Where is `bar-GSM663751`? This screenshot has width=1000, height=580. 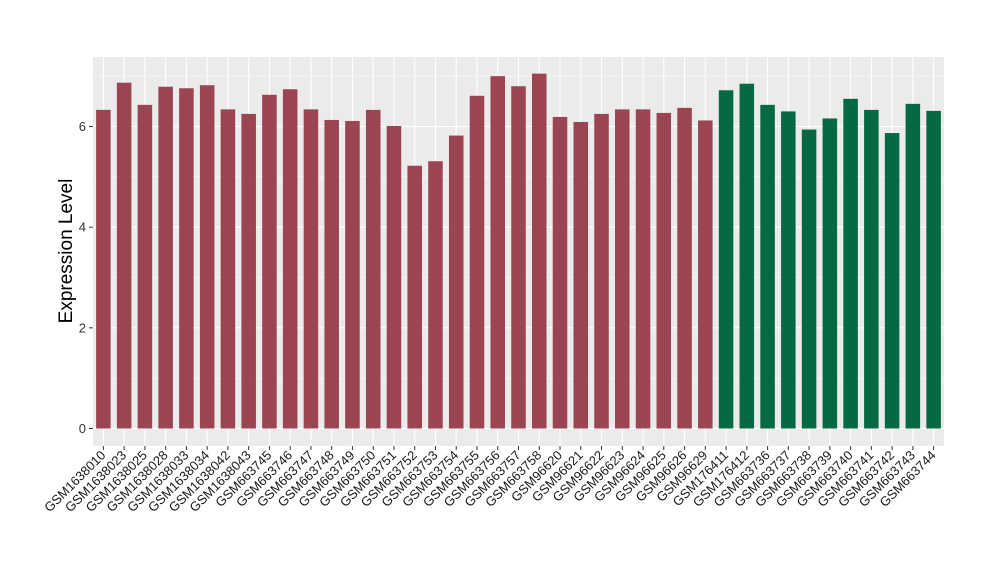
bar-GSM663751 is located at coordinates (394, 277).